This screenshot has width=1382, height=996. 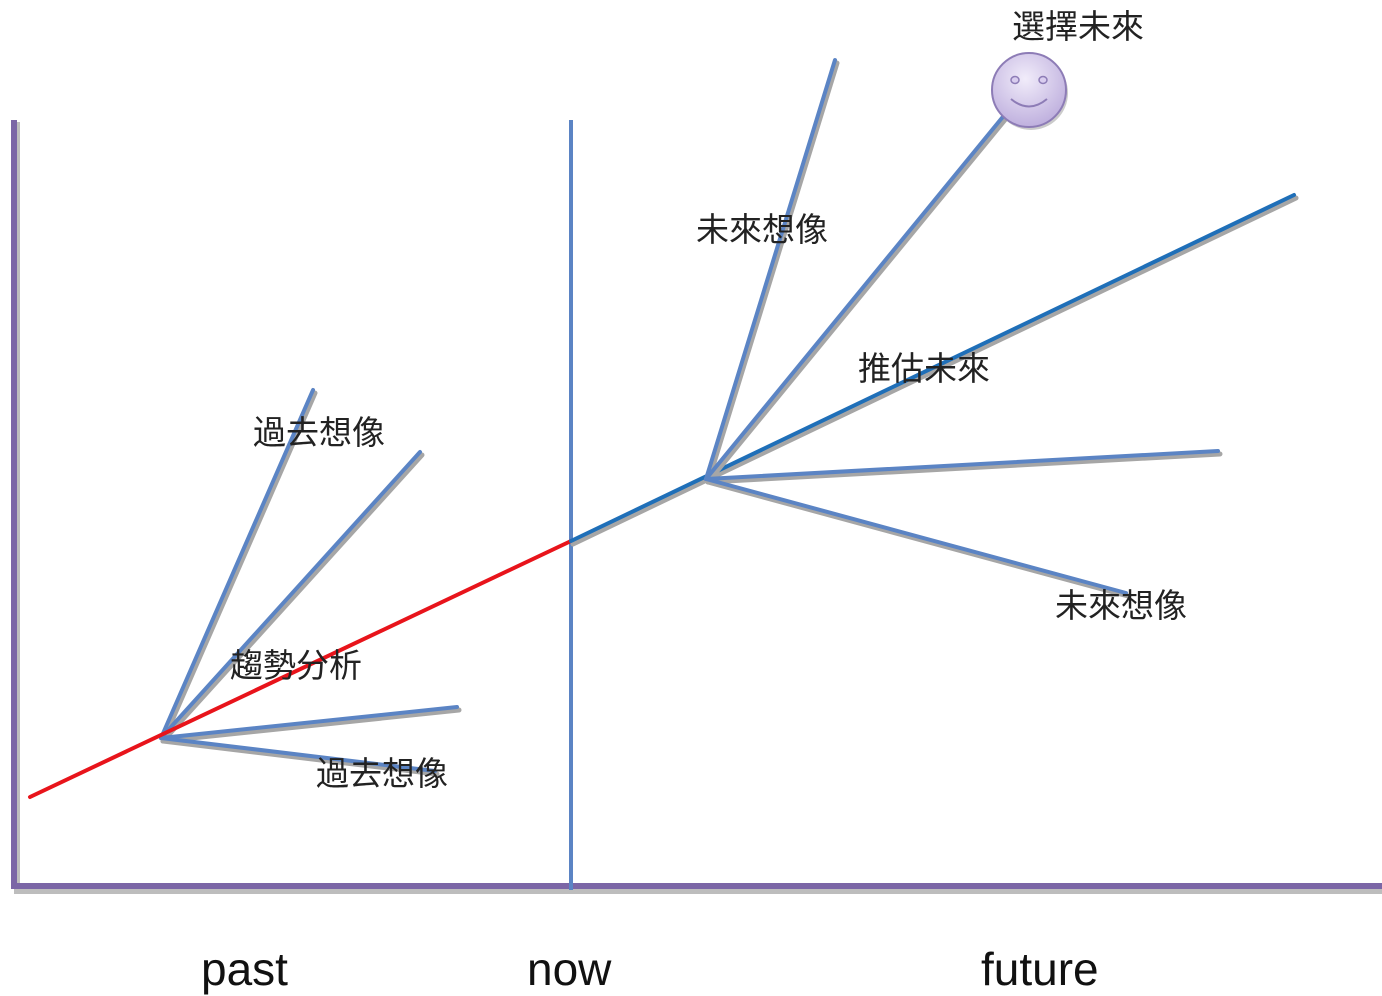 I want to click on time-label-now: now, so click(x=569, y=969).